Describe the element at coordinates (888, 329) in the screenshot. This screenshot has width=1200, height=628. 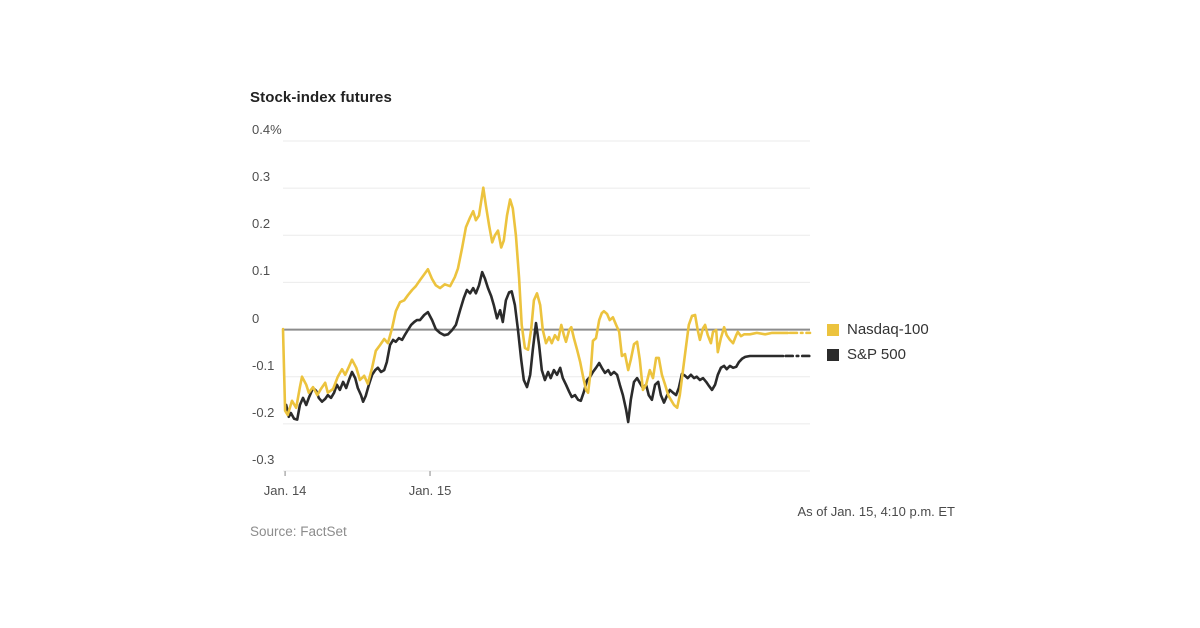
I see `legend-label-nasdaq-100: Nasdaq-100` at that location.